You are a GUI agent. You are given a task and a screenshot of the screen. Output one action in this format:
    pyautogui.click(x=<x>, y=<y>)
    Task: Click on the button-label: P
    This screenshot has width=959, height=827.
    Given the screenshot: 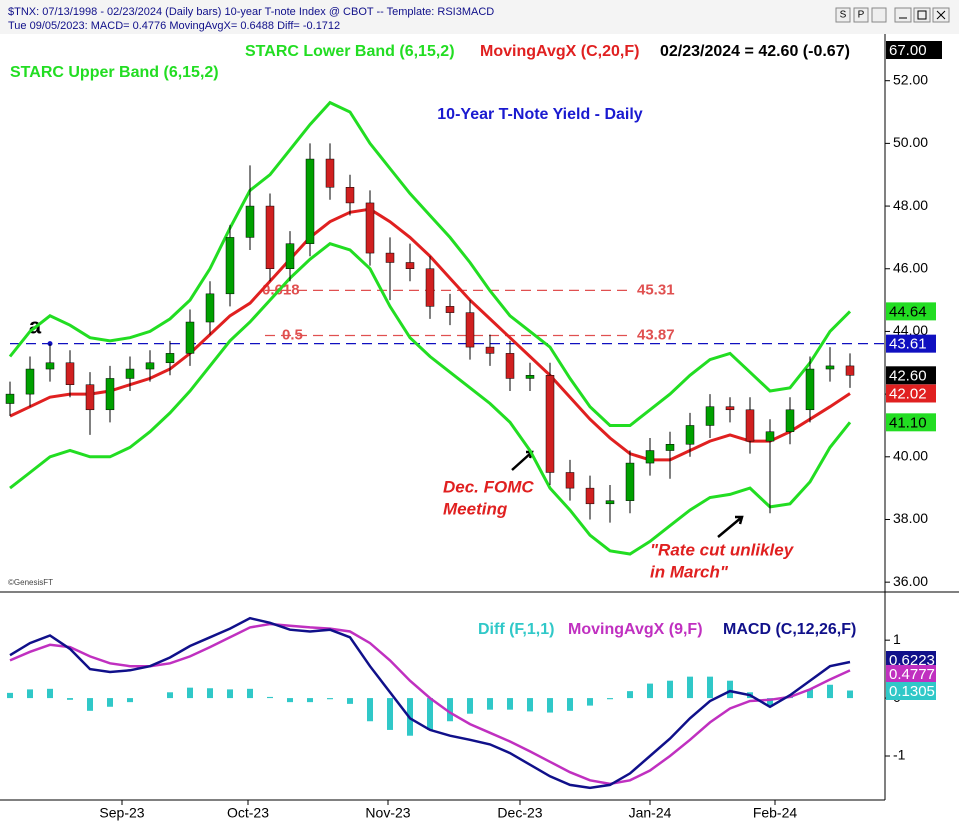 What is the action you would take?
    pyautogui.click(x=861, y=15)
    